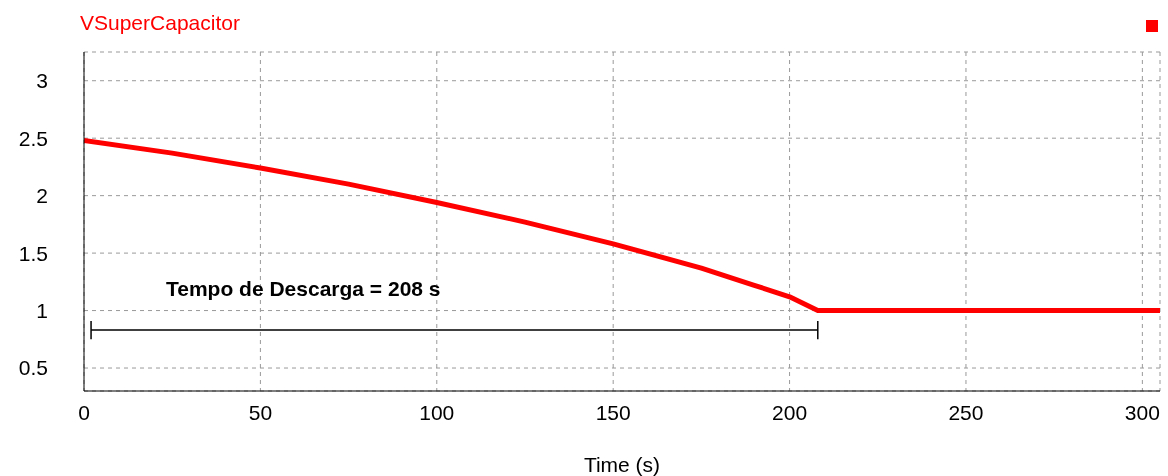 The height and width of the screenshot is (476, 1168). What do you see at coordinates (33, 138) in the screenshot?
I see `y-tick-label: 2.5` at bounding box center [33, 138].